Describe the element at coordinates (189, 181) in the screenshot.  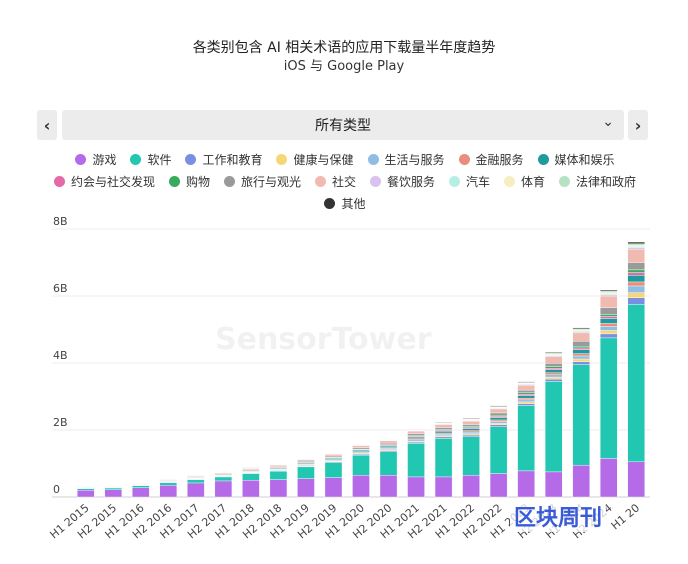
I see `legend-item: 购物` at that location.